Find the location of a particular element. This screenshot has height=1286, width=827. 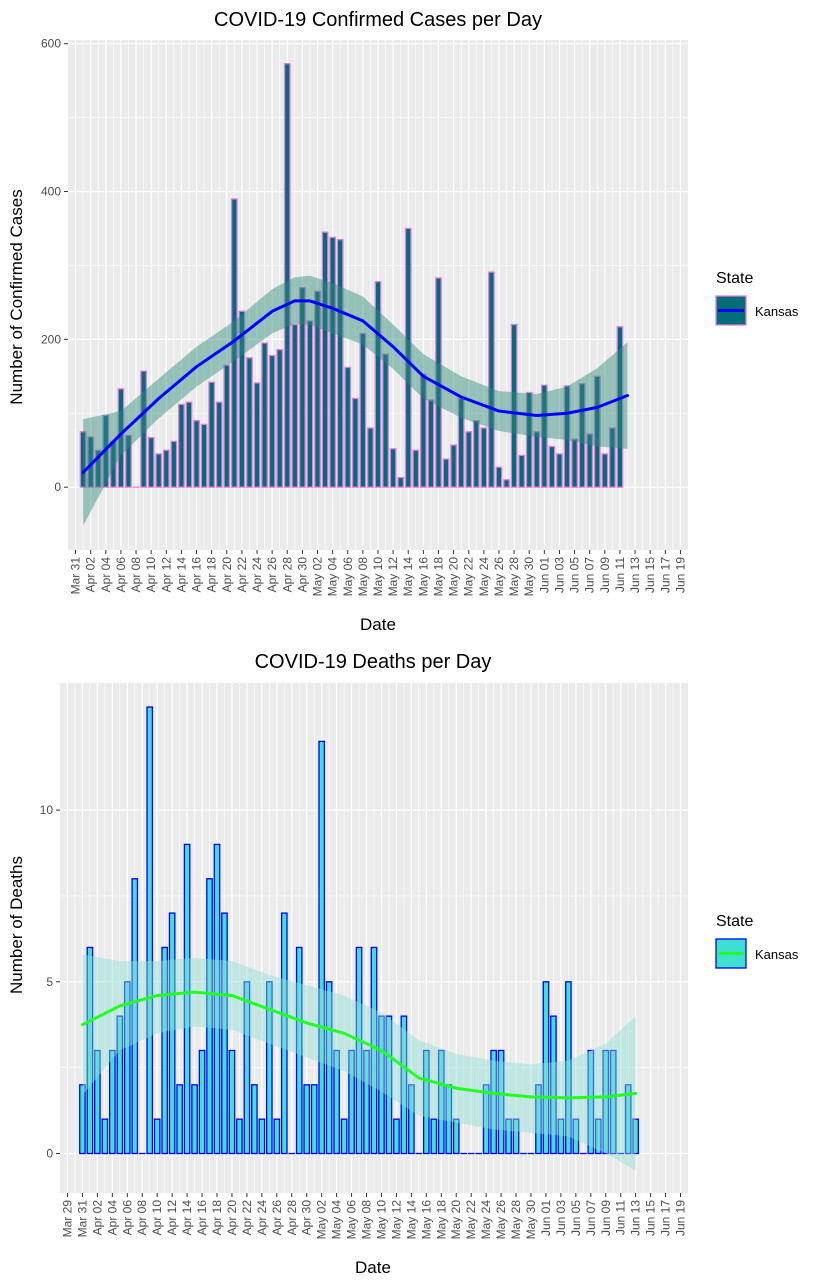

x-tick-label: Apr 08 is located at coordinates (136, 575).